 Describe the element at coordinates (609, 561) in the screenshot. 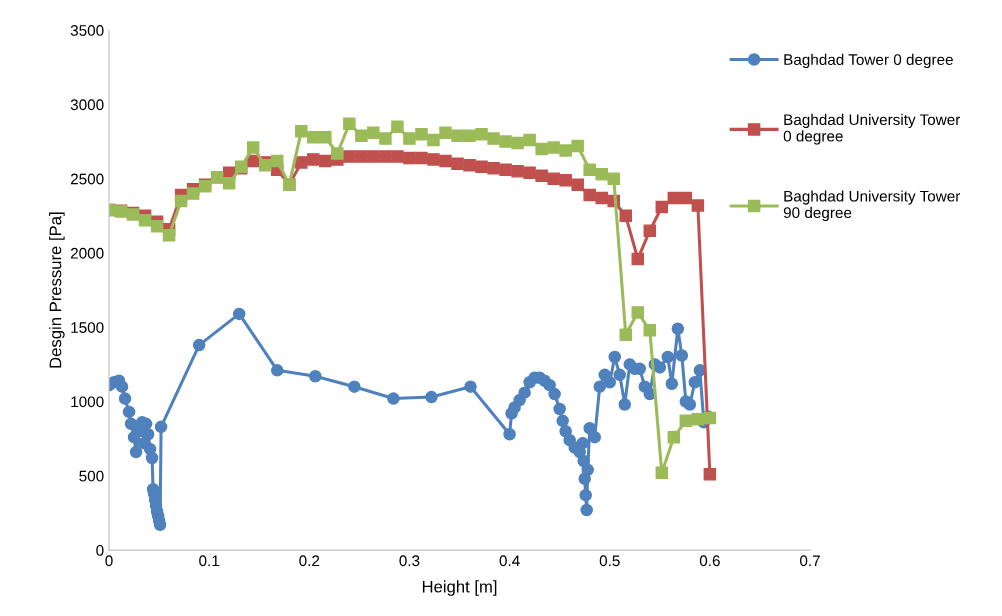

I see `x-tick-label: 0.5` at that location.